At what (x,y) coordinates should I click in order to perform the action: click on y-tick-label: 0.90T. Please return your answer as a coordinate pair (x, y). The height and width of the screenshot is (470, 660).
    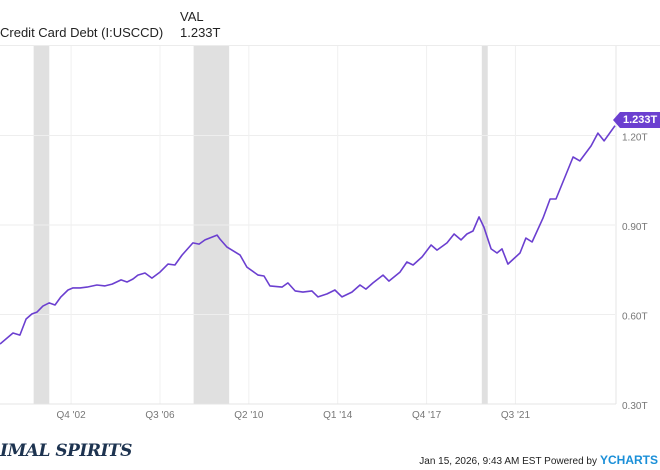
    Looking at the image, I should click on (635, 227).